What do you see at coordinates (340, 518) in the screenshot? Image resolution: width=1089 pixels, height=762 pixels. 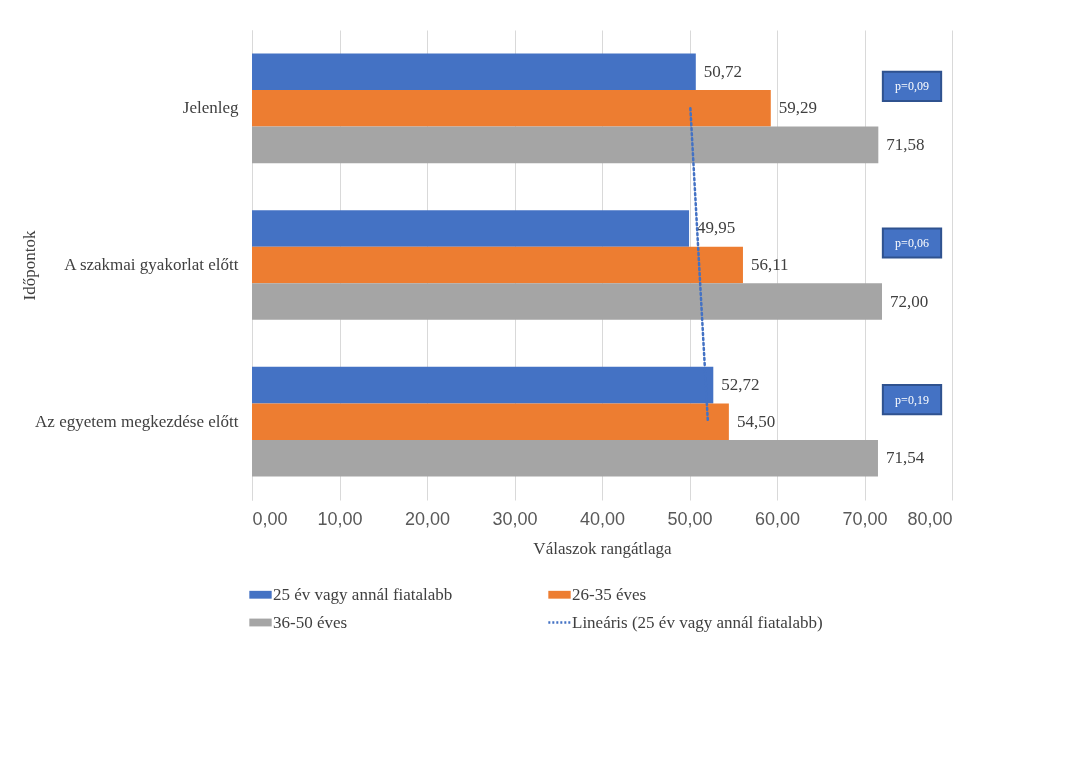 I see `x-tick-label: 10,00` at bounding box center [340, 518].